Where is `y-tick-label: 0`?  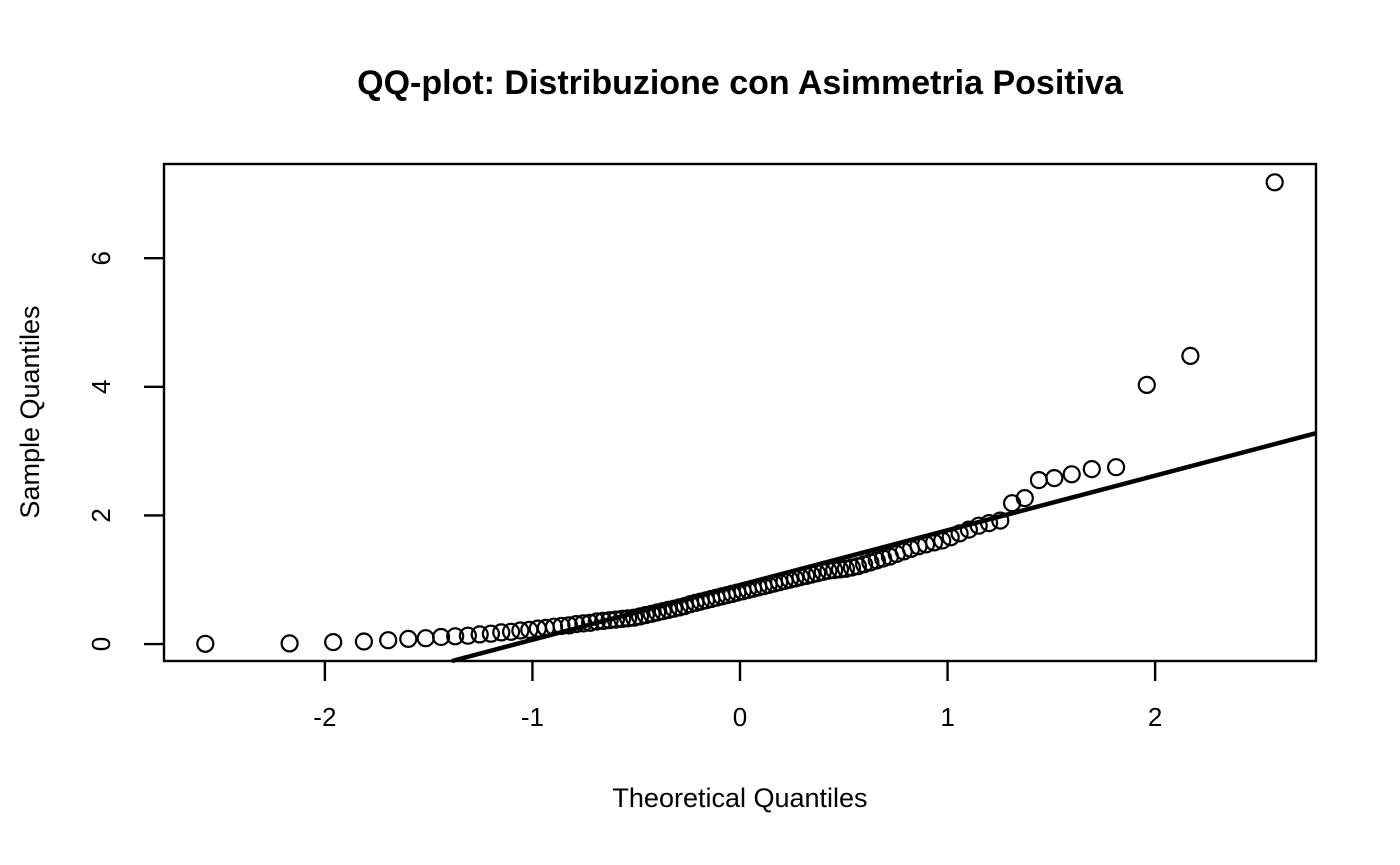
y-tick-label: 0 is located at coordinates (101, 644).